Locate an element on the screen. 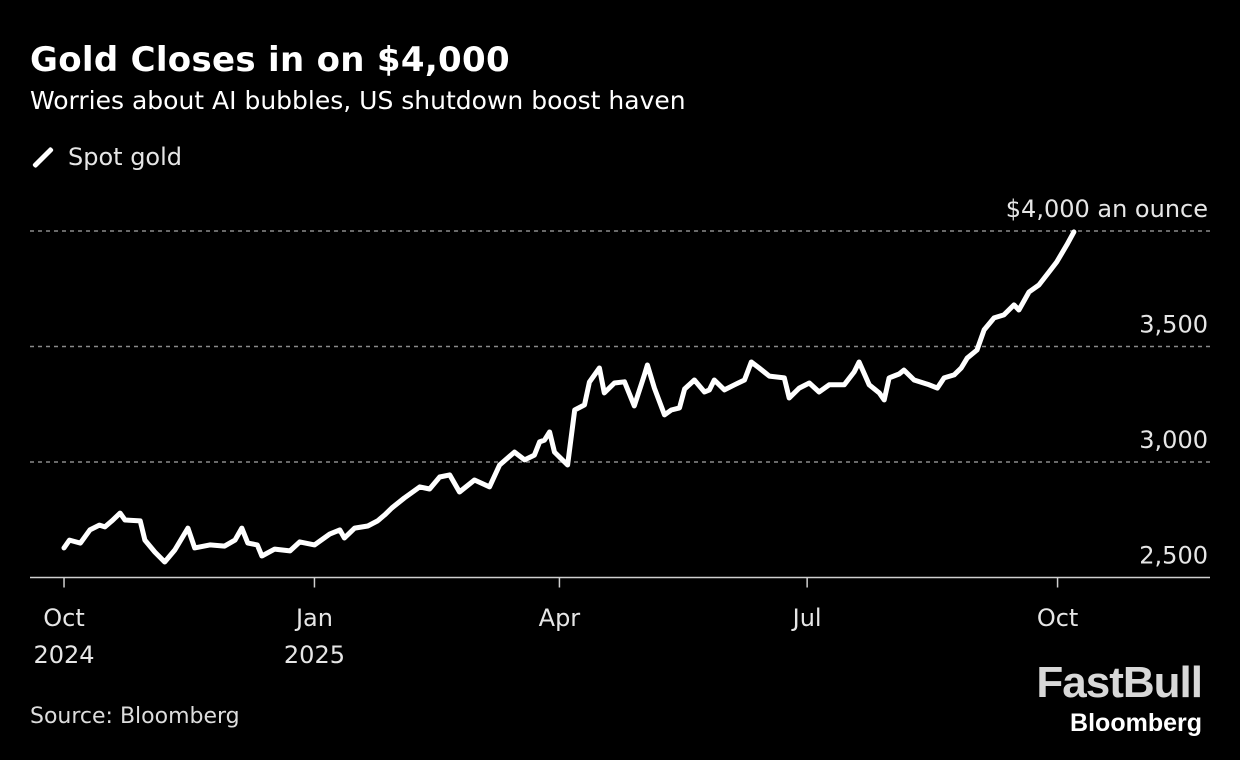 The height and width of the screenshot is (760, 1240). x-tick-label: Jan is located at coordinates (313, 618).